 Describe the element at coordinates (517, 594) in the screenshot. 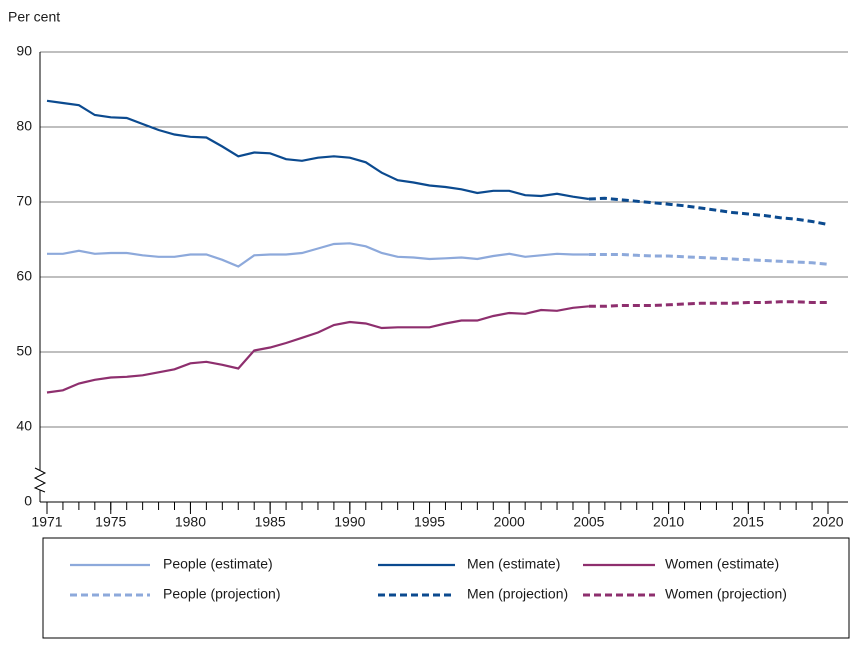

I see `legend-label: Men (projection)` at that location.